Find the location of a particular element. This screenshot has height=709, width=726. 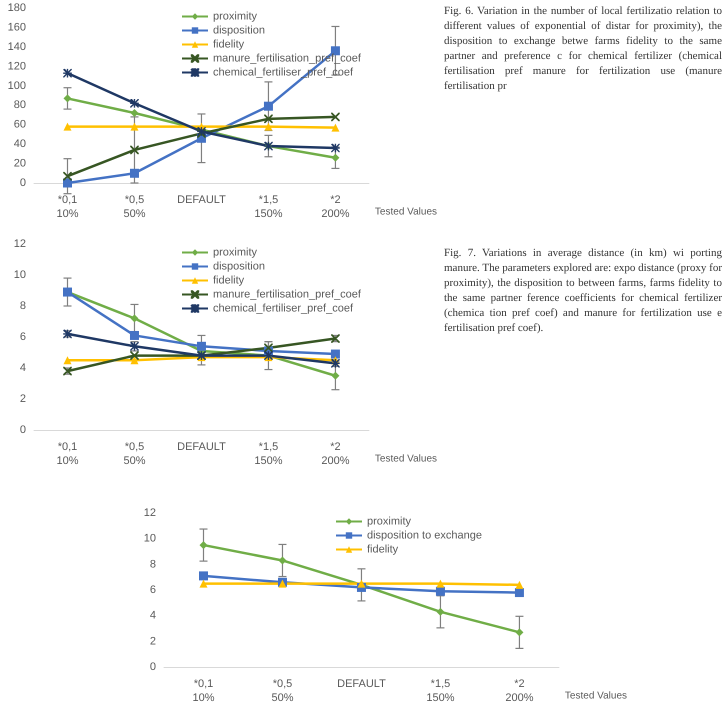

y-tick-label: 160 is located at coordinates (17, 27).